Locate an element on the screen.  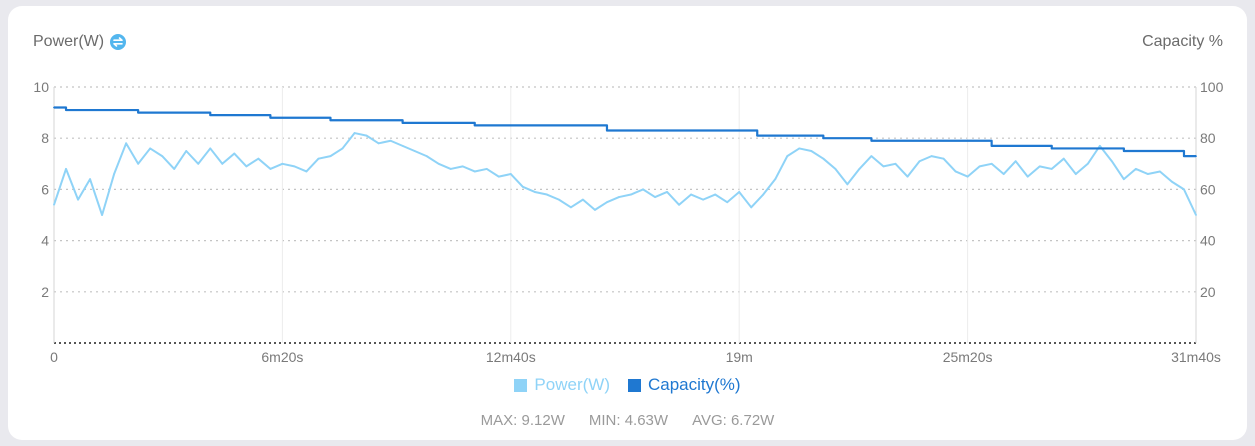
x-tick-label: 6m20s is located at coordinates (282, 357).